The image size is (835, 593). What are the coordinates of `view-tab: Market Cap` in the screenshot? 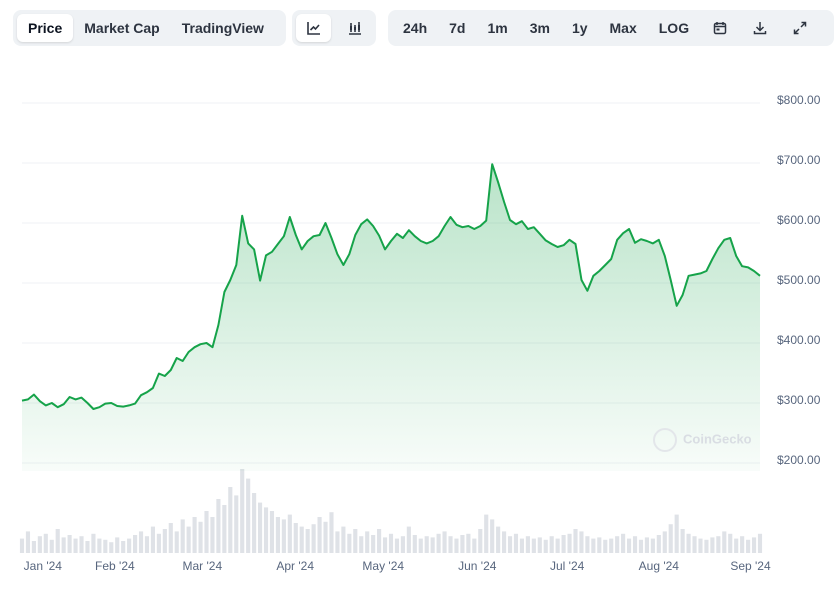 It's located at (122, 28).